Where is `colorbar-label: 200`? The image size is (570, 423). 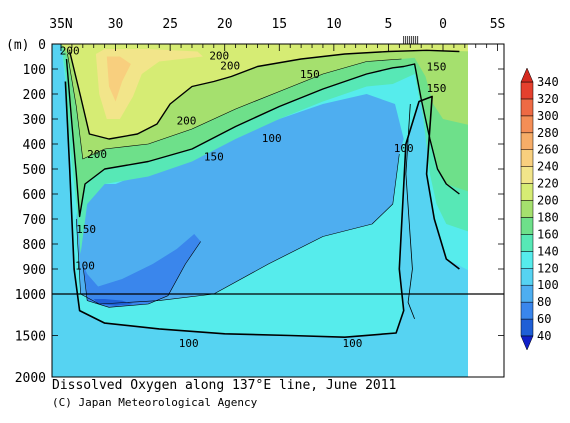
colorbar-label: 200 is located at coordinates (548, 201).